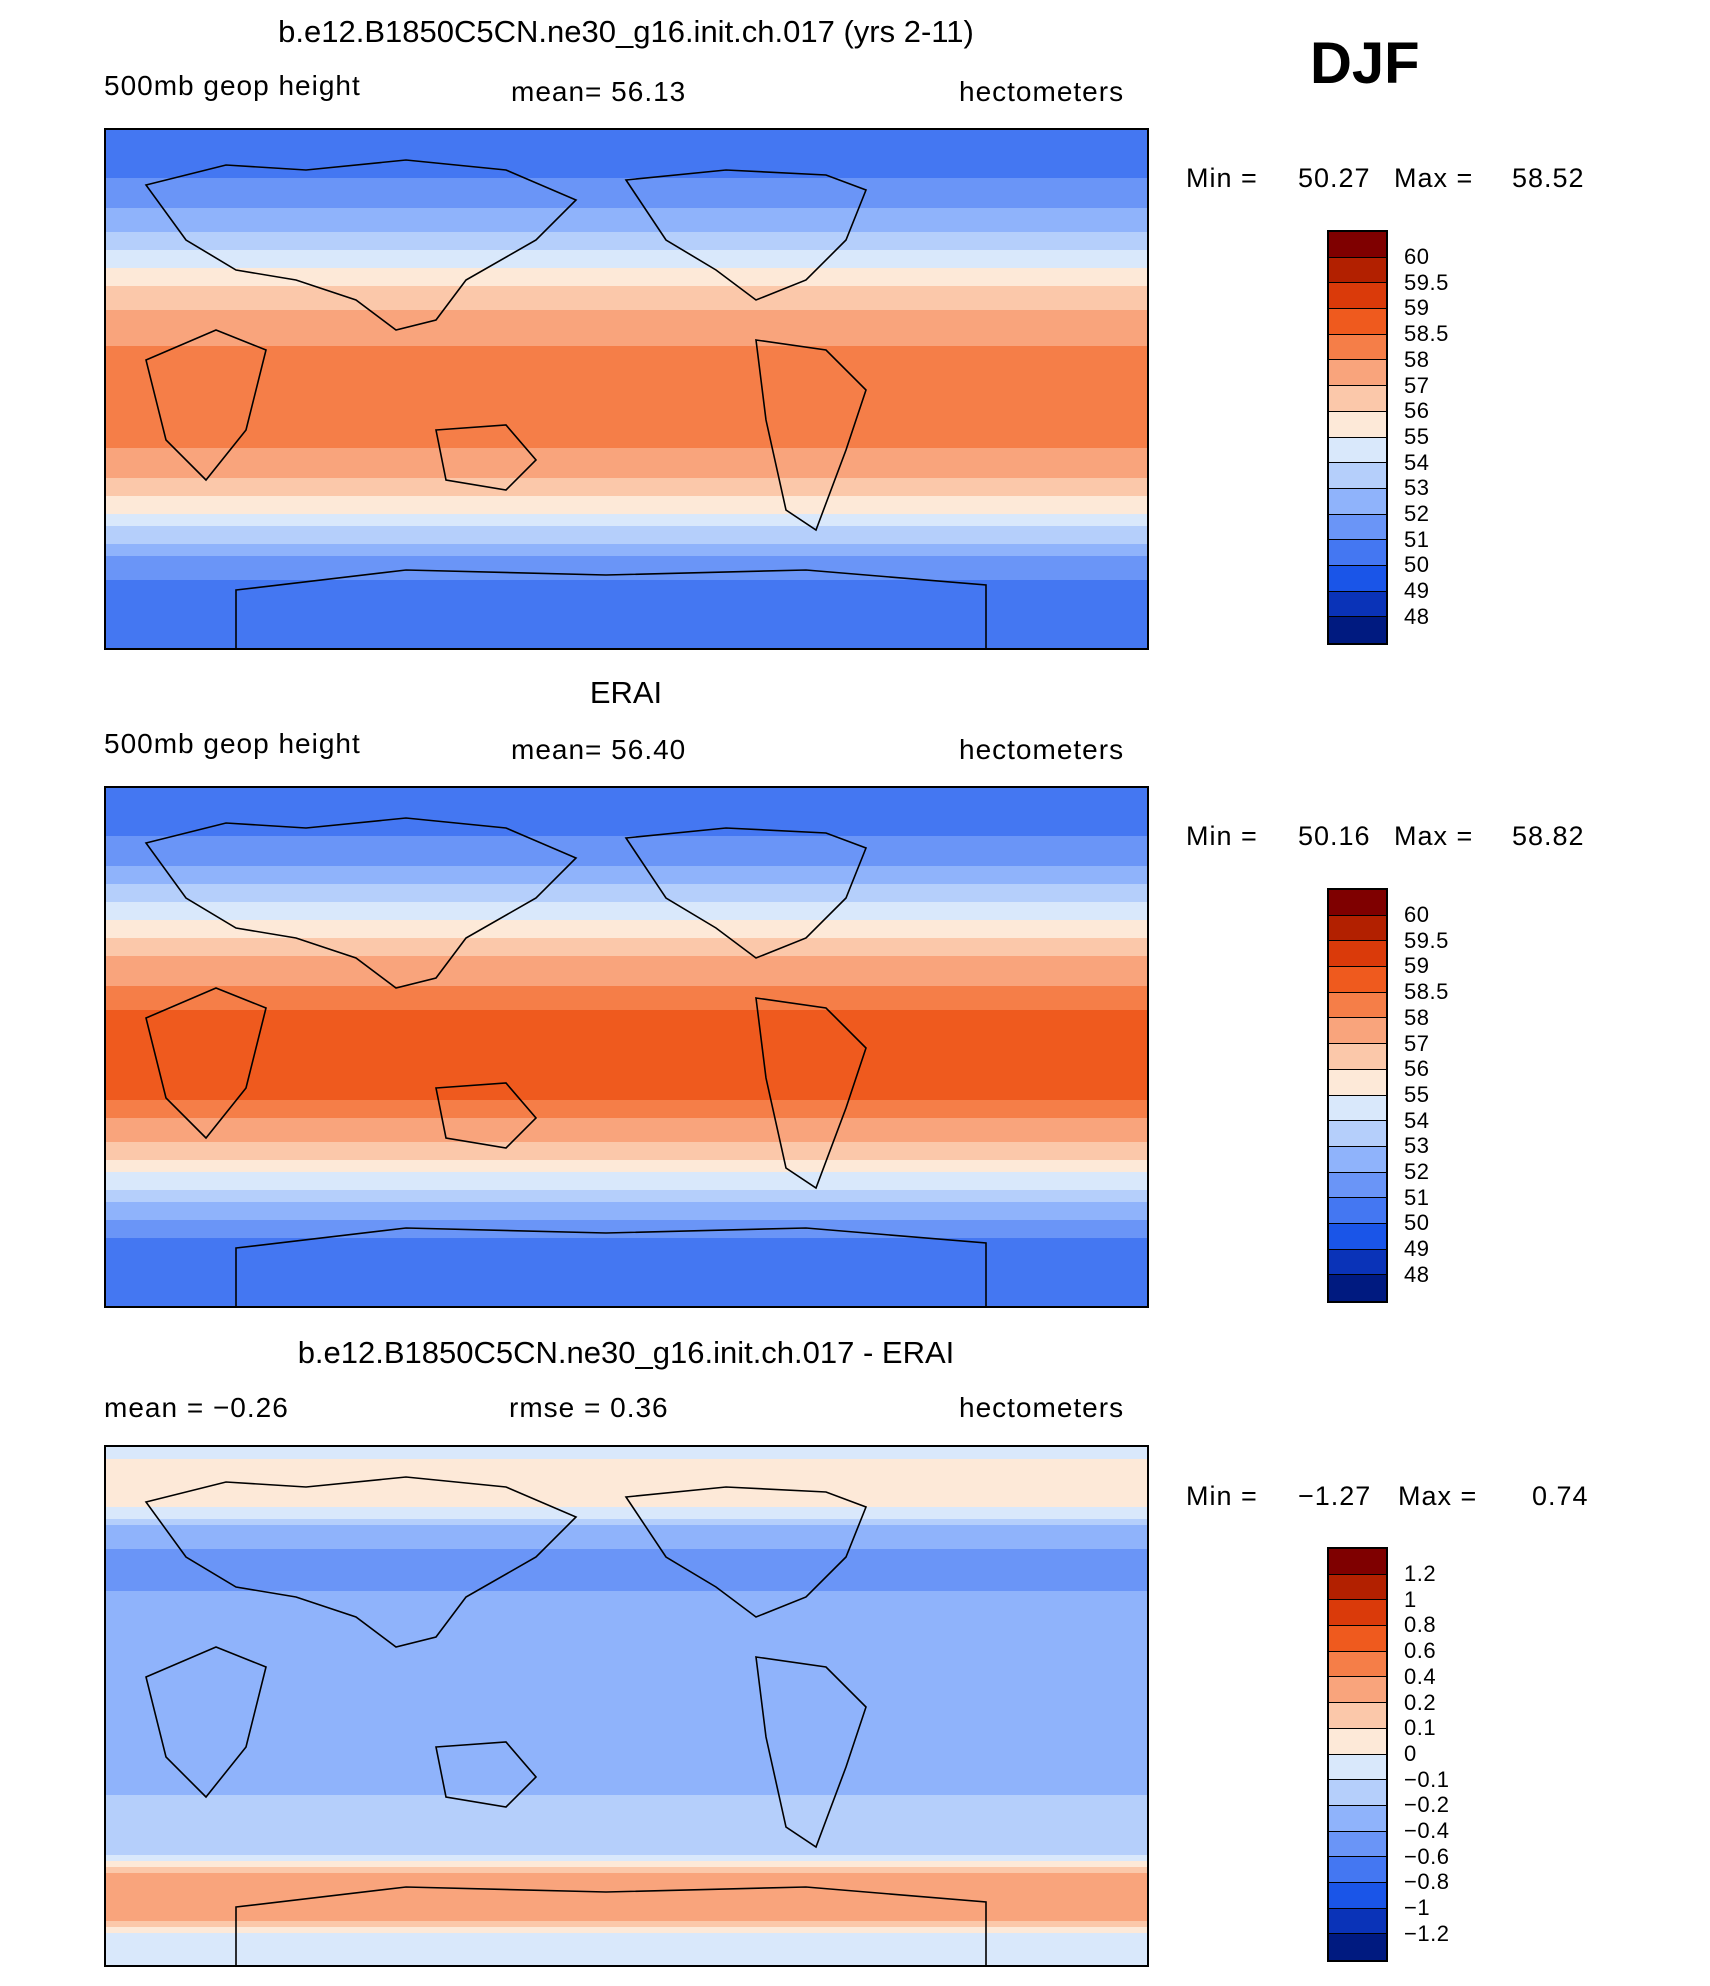 The height and width of the screenshot is (1986, 1710). Describe the element at coordinates (1365, 63) in the screenshot. I see `season-label: DJF` at that location.